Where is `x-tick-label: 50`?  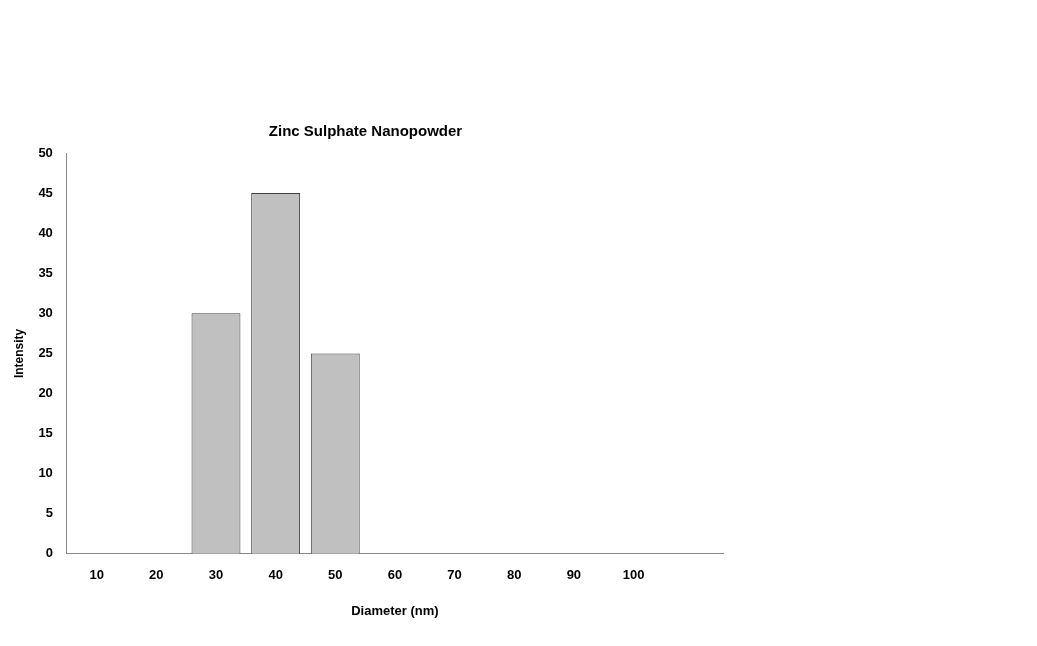 x-tick-label: 50 is located at coordinates (335, 575).